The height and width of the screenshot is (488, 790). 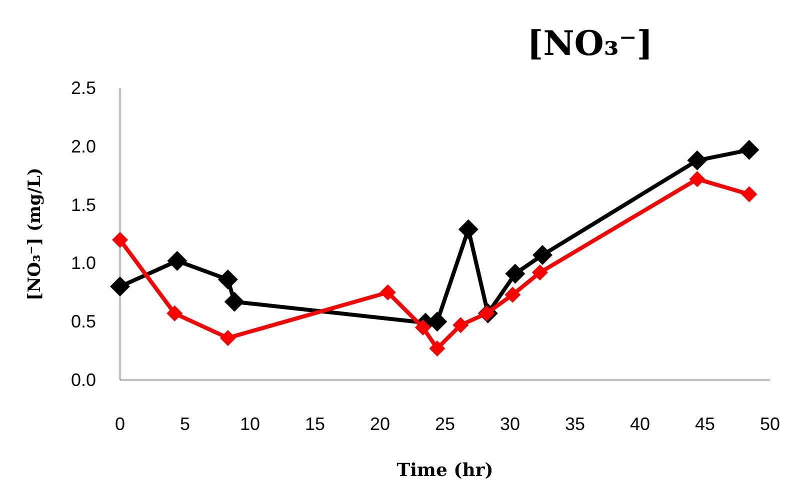 What do you see at coordinates (380, 424) in the screenshot?
I see `x-tick-label: 20` at bounding box center [380, 424].